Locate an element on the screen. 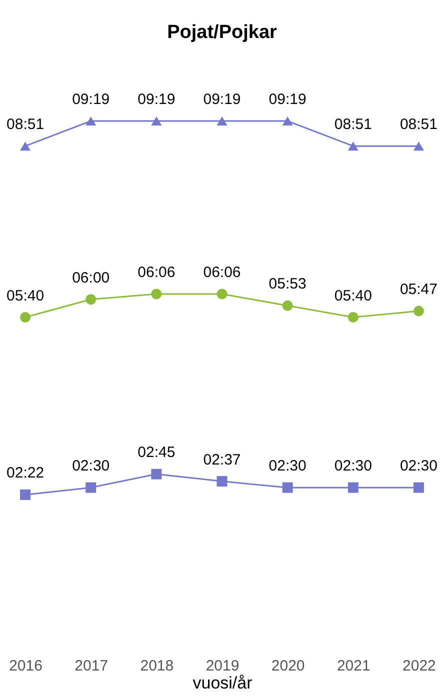  x-tick-label: 2022 is located at coordinates (419, 666).